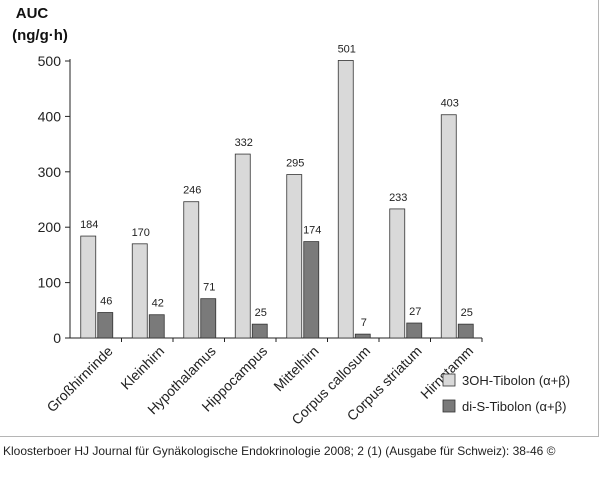 This screenshot has width=600, height=500. Describe the element at coordinates (32, 13) in the screenshot. I see `y-axis-label-line1: AUC` at that location.